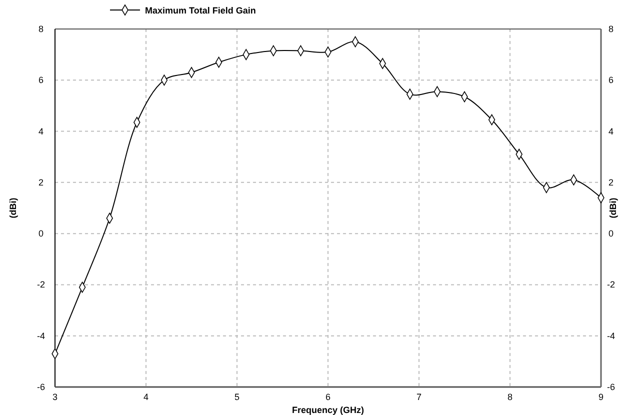 The height and width of the screenshot is (415, 621). What do you see at coordinates (601, 397) in the screenshot?
I see `x-tick-label: 9` at bounding box center [601, 397].